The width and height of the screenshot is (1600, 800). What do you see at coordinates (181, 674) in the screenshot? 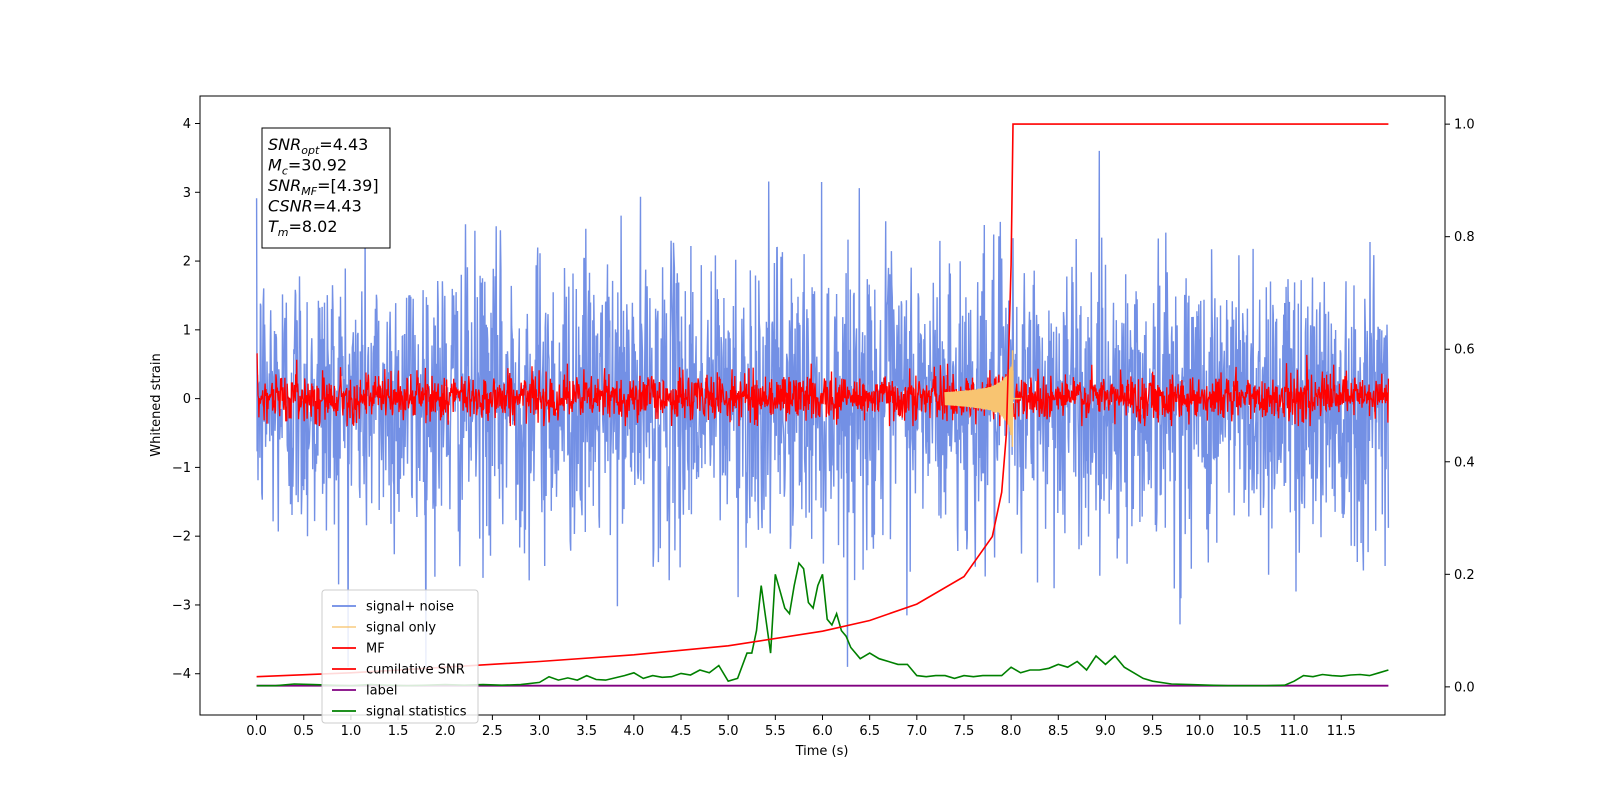
I see `y-tick-label: −4` at bounding box center [181, 674].